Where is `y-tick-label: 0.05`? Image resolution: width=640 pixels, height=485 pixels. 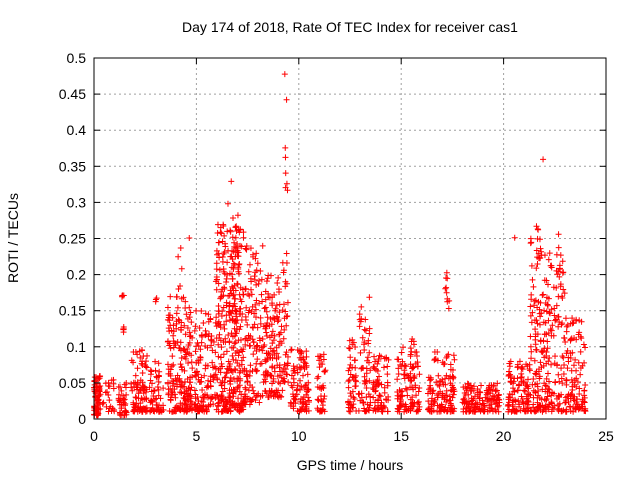
y-tick-label: 0.05 is located at coordinates (72, 383).